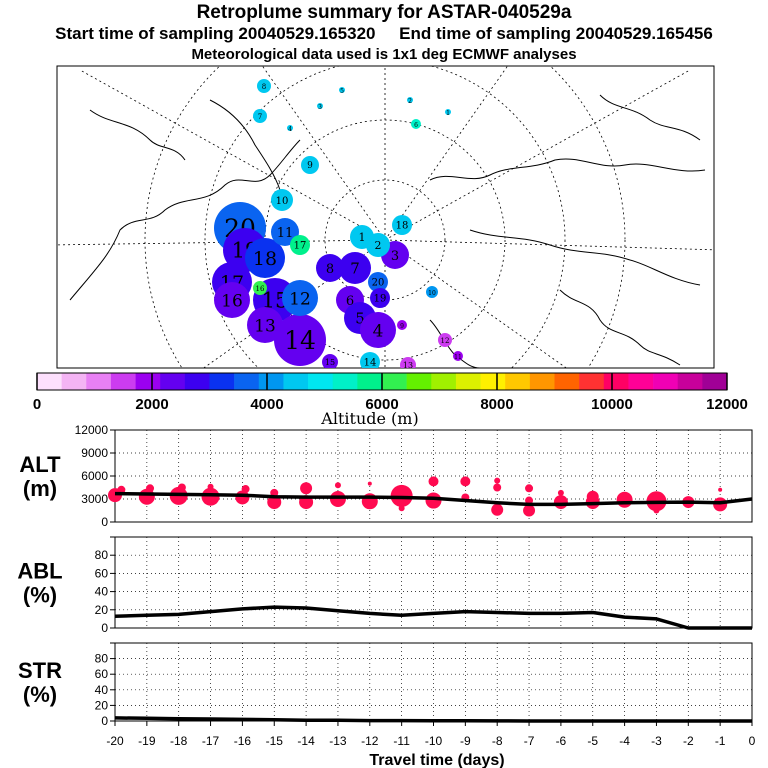  Describe the element at coordinates (40, 694) in the screenshot. I see `panel-unit-label: (%)` at that location.